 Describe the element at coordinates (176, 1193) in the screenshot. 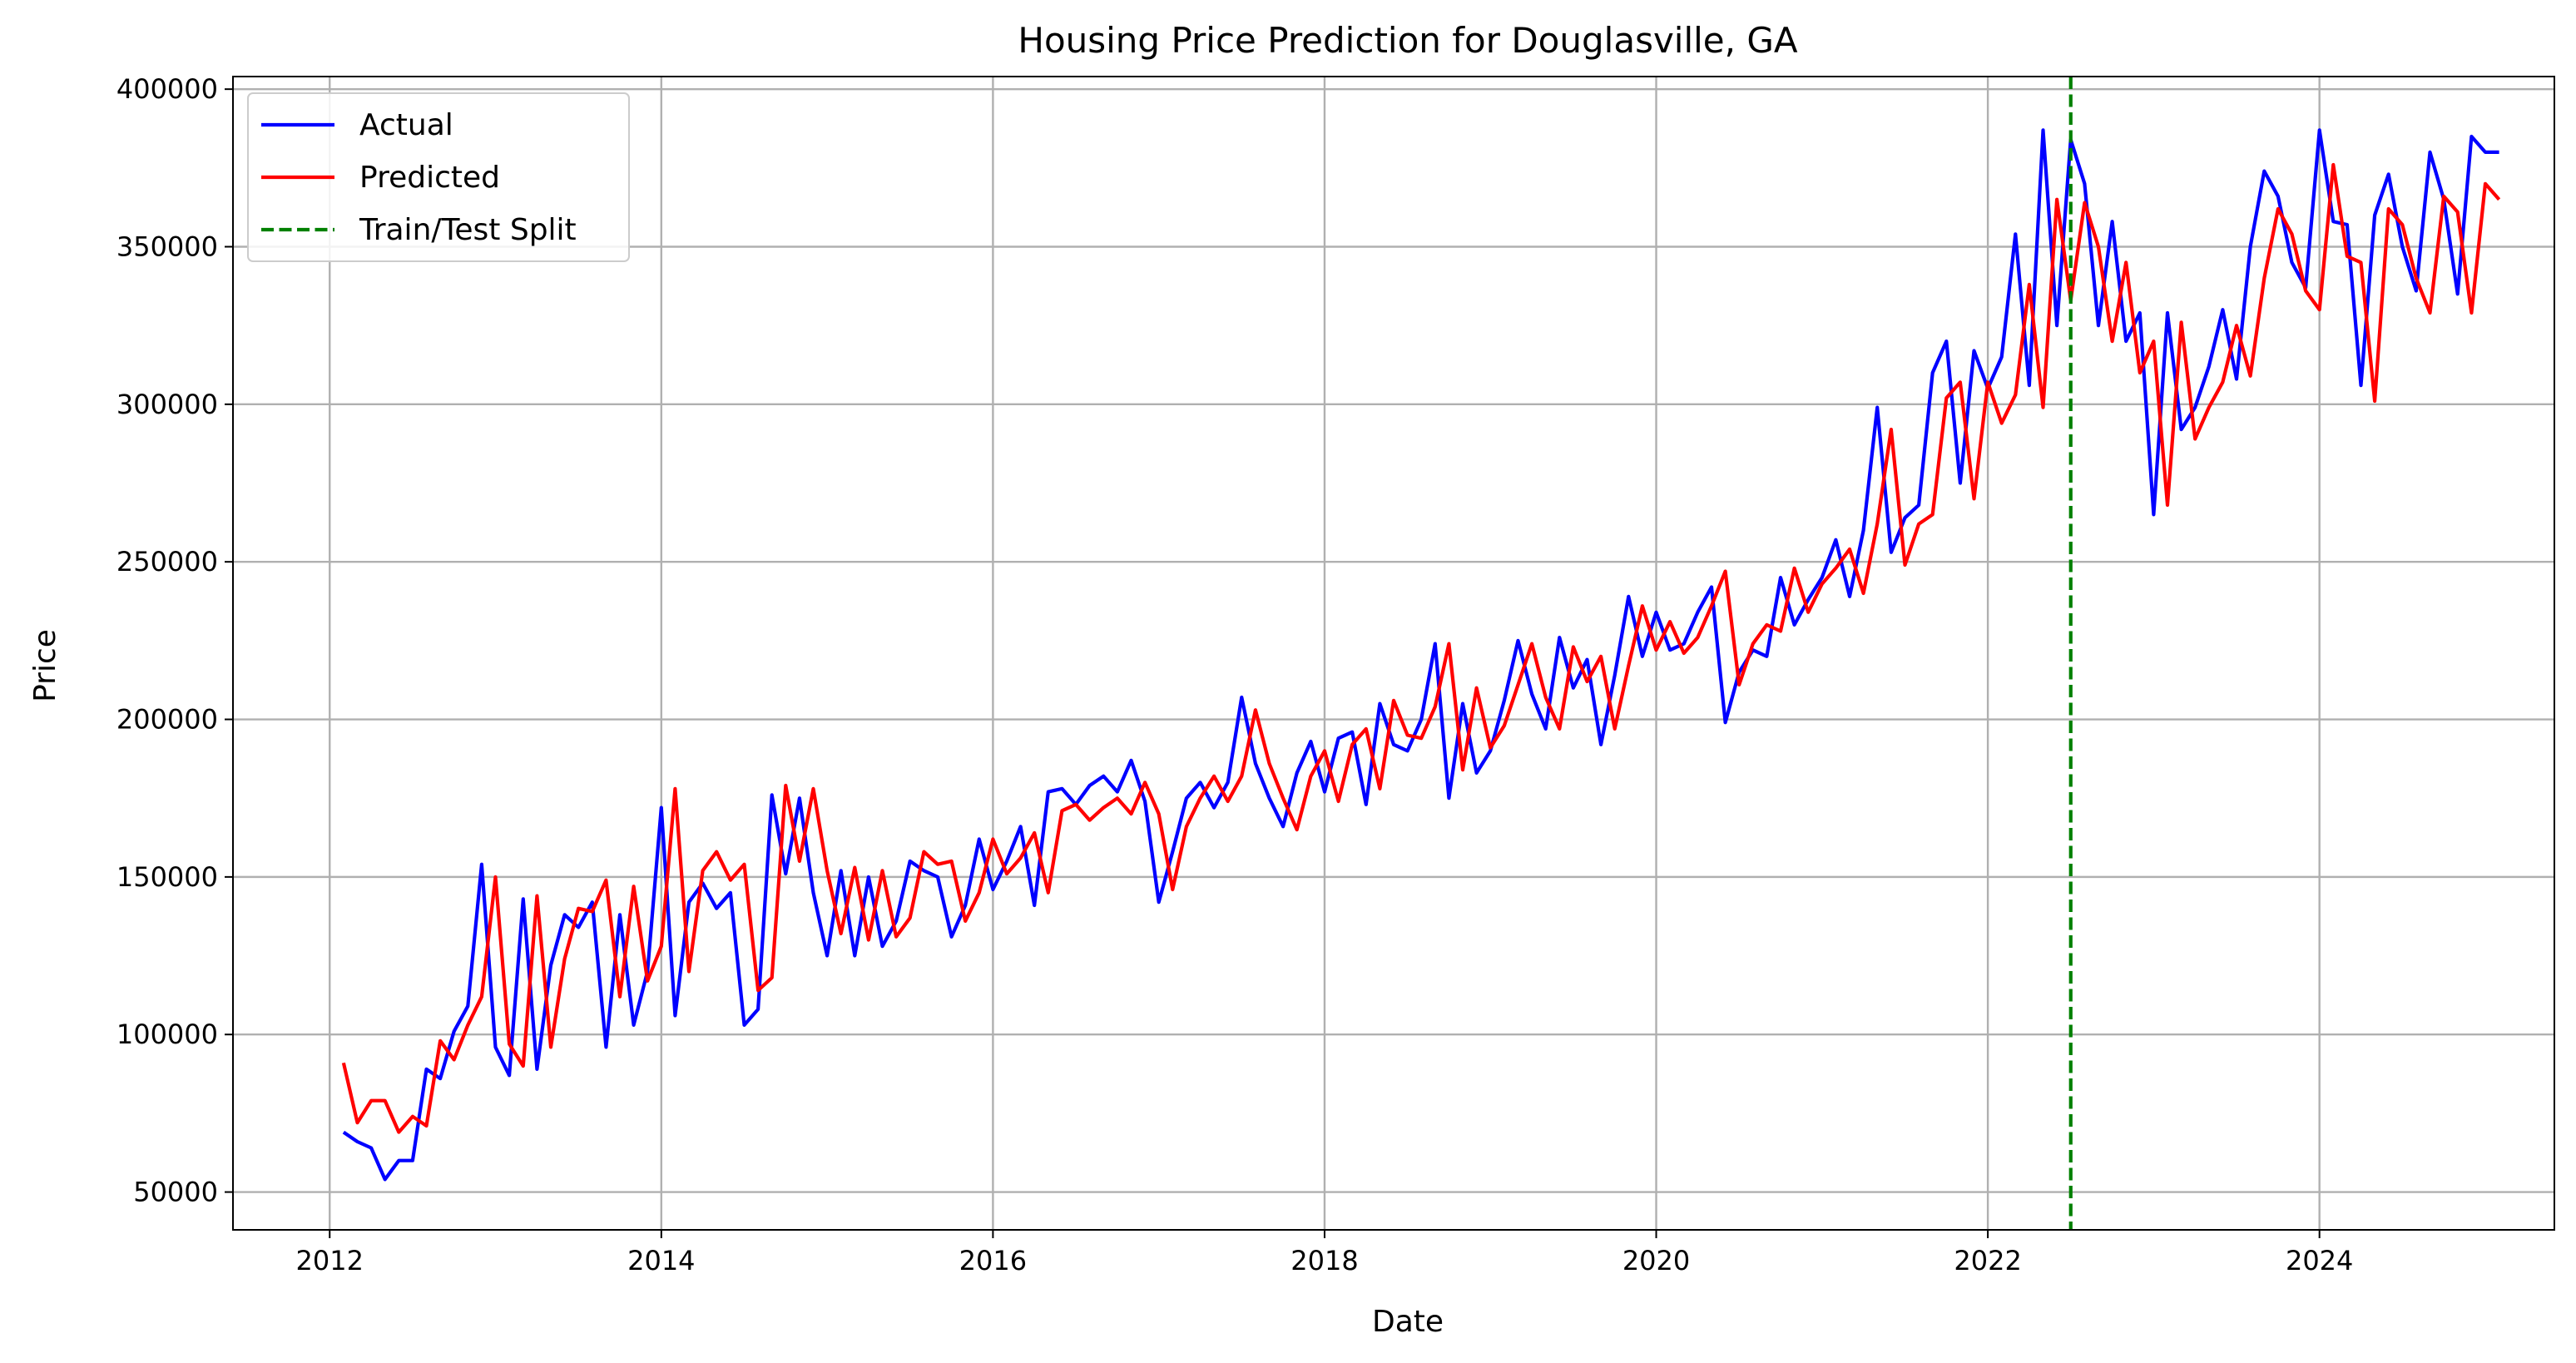

I see `y-tick-label: 50000` at that location.